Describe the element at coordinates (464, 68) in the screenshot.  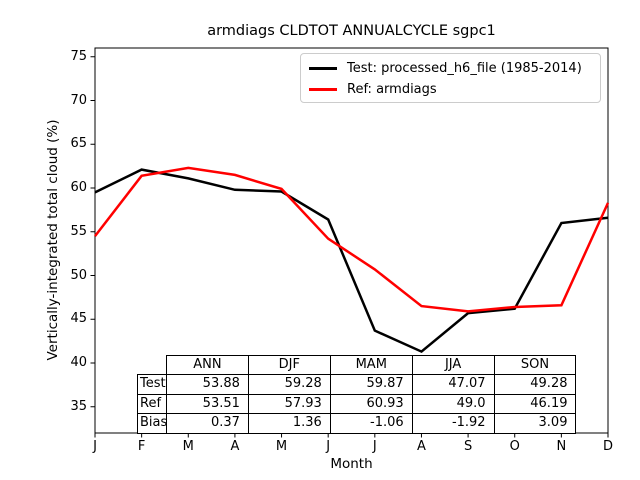
I see `legend-label-test: Test: processed_h6_file (1985-2014)` at that location.